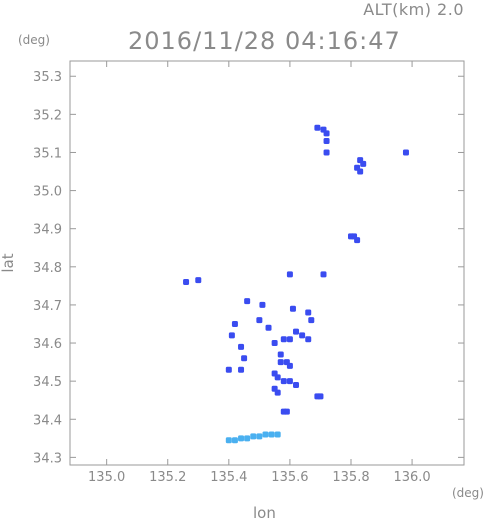 The width and height of the screenshot is (491, 522). I want to click on y-tick-label: 34.3, so click(47, 458).